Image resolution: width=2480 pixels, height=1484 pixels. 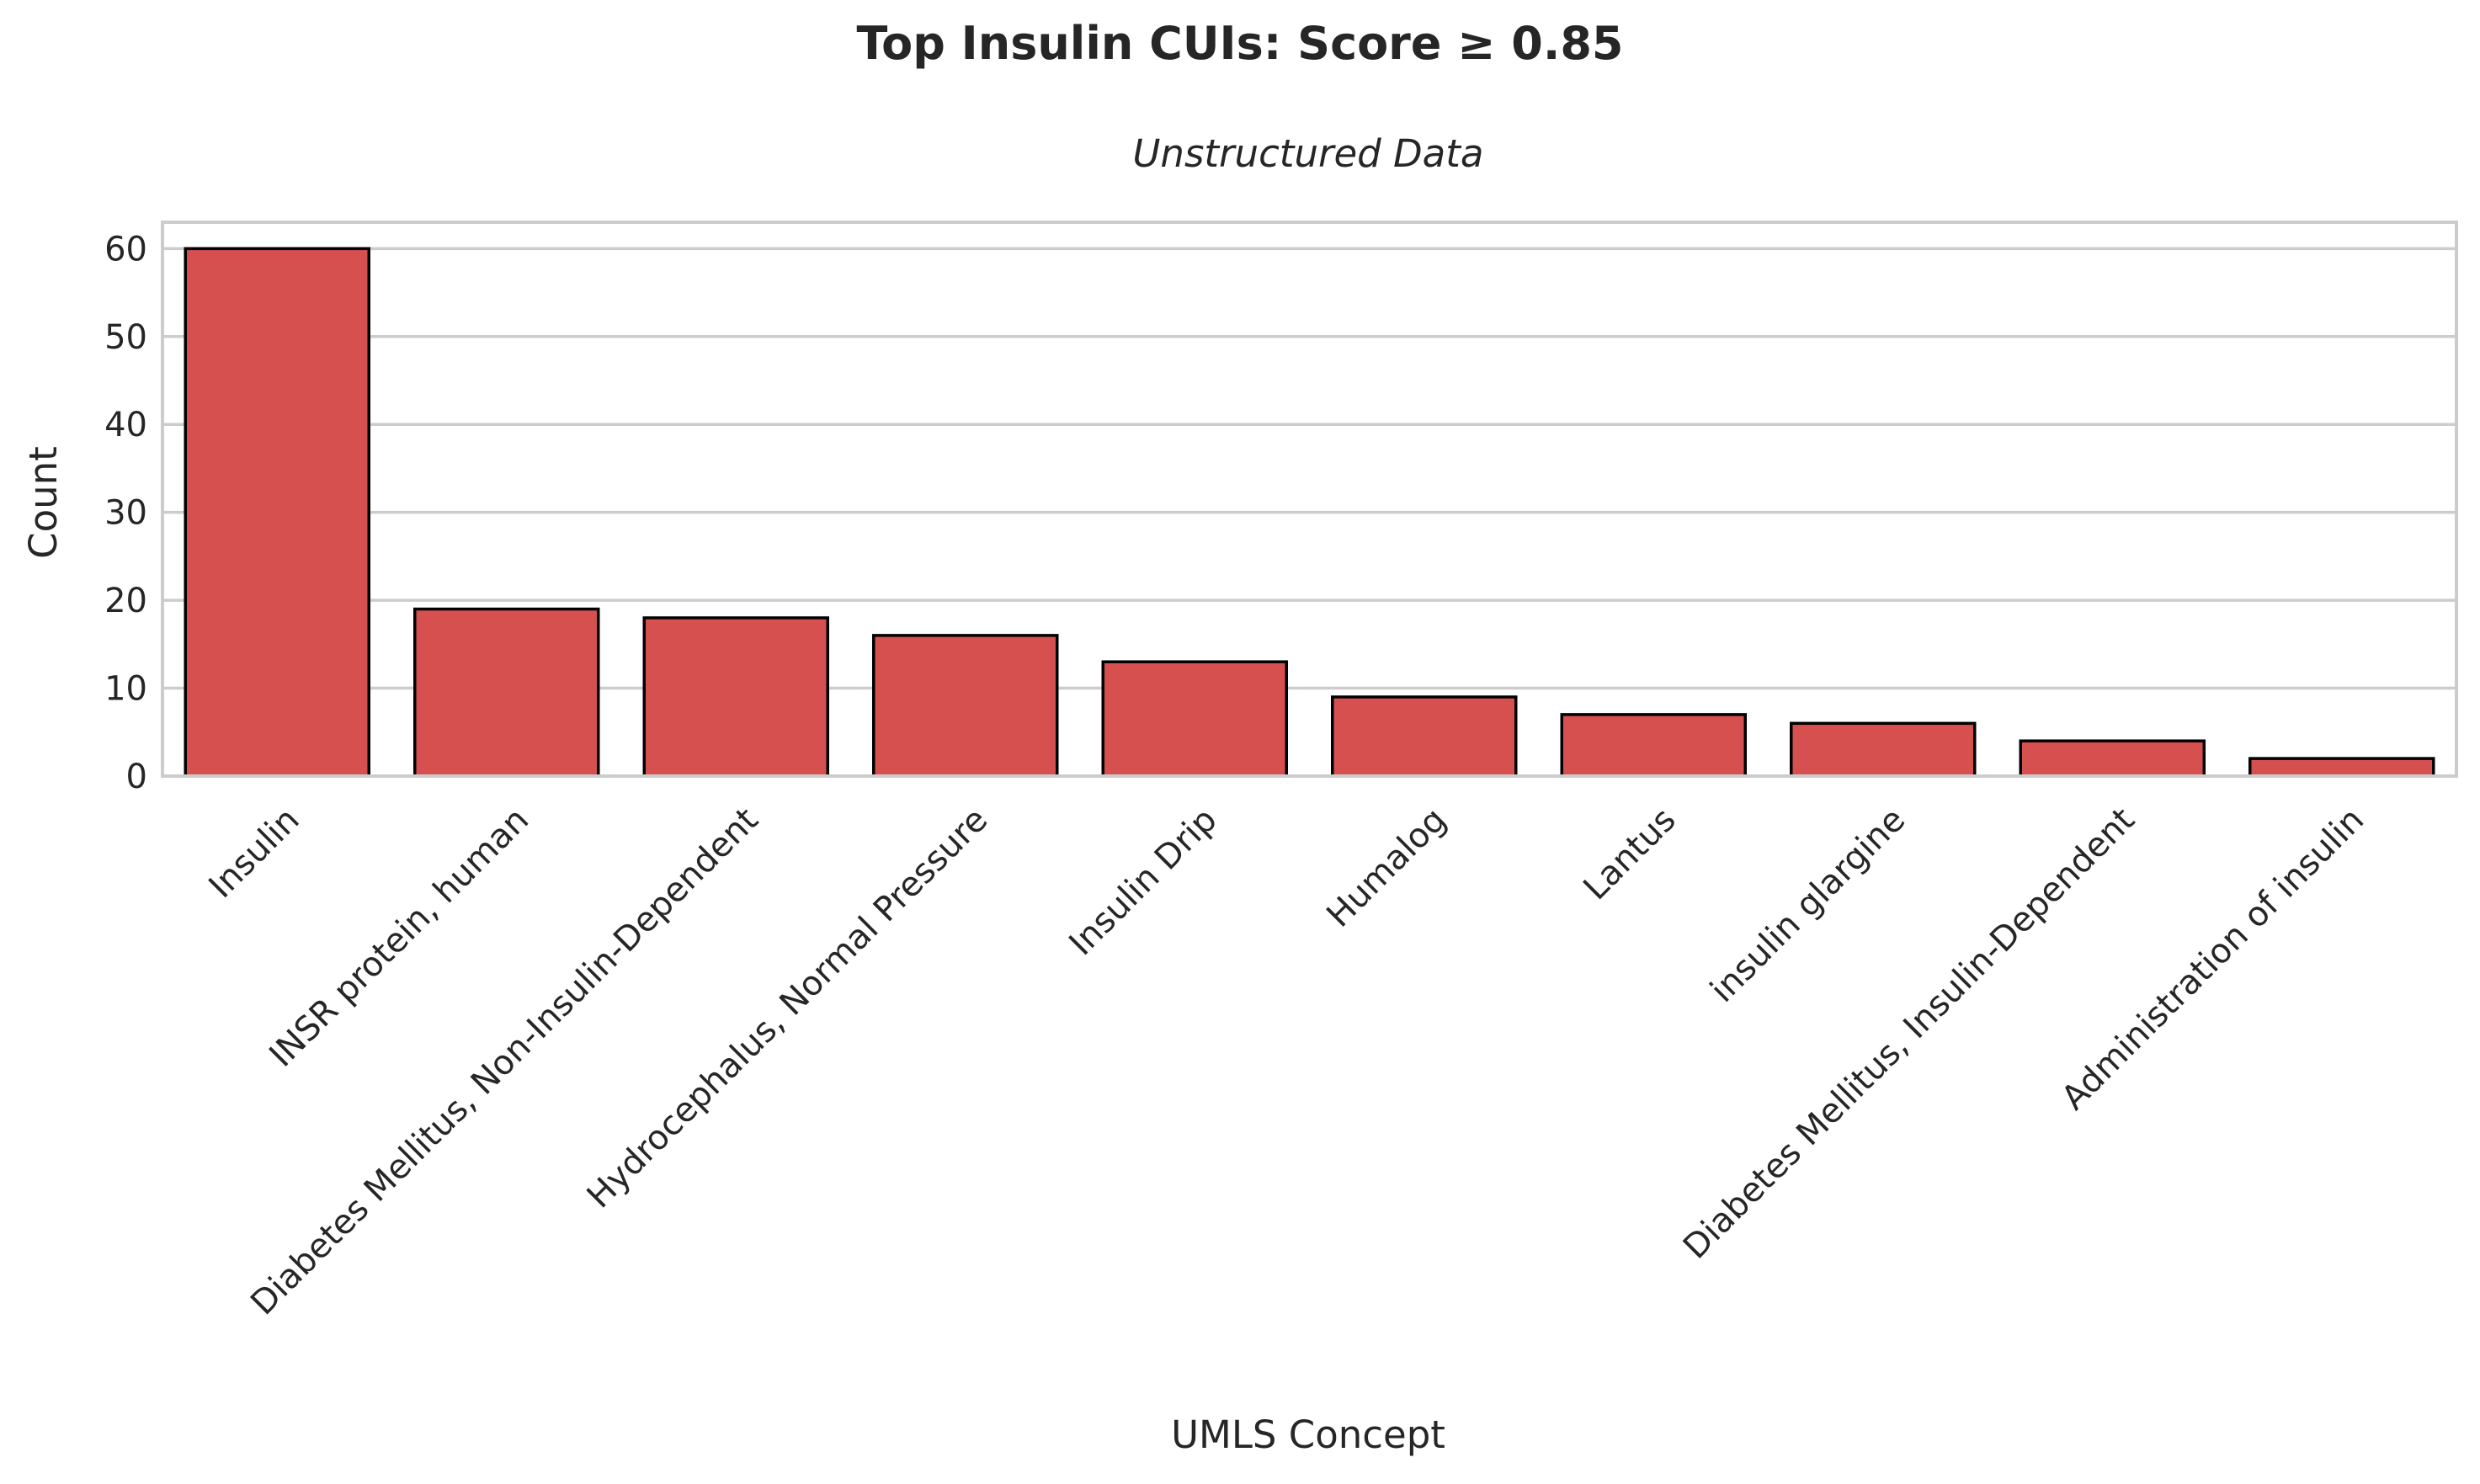 I want to click on x-tick-label: Insulin, so click(x=254, y=853).